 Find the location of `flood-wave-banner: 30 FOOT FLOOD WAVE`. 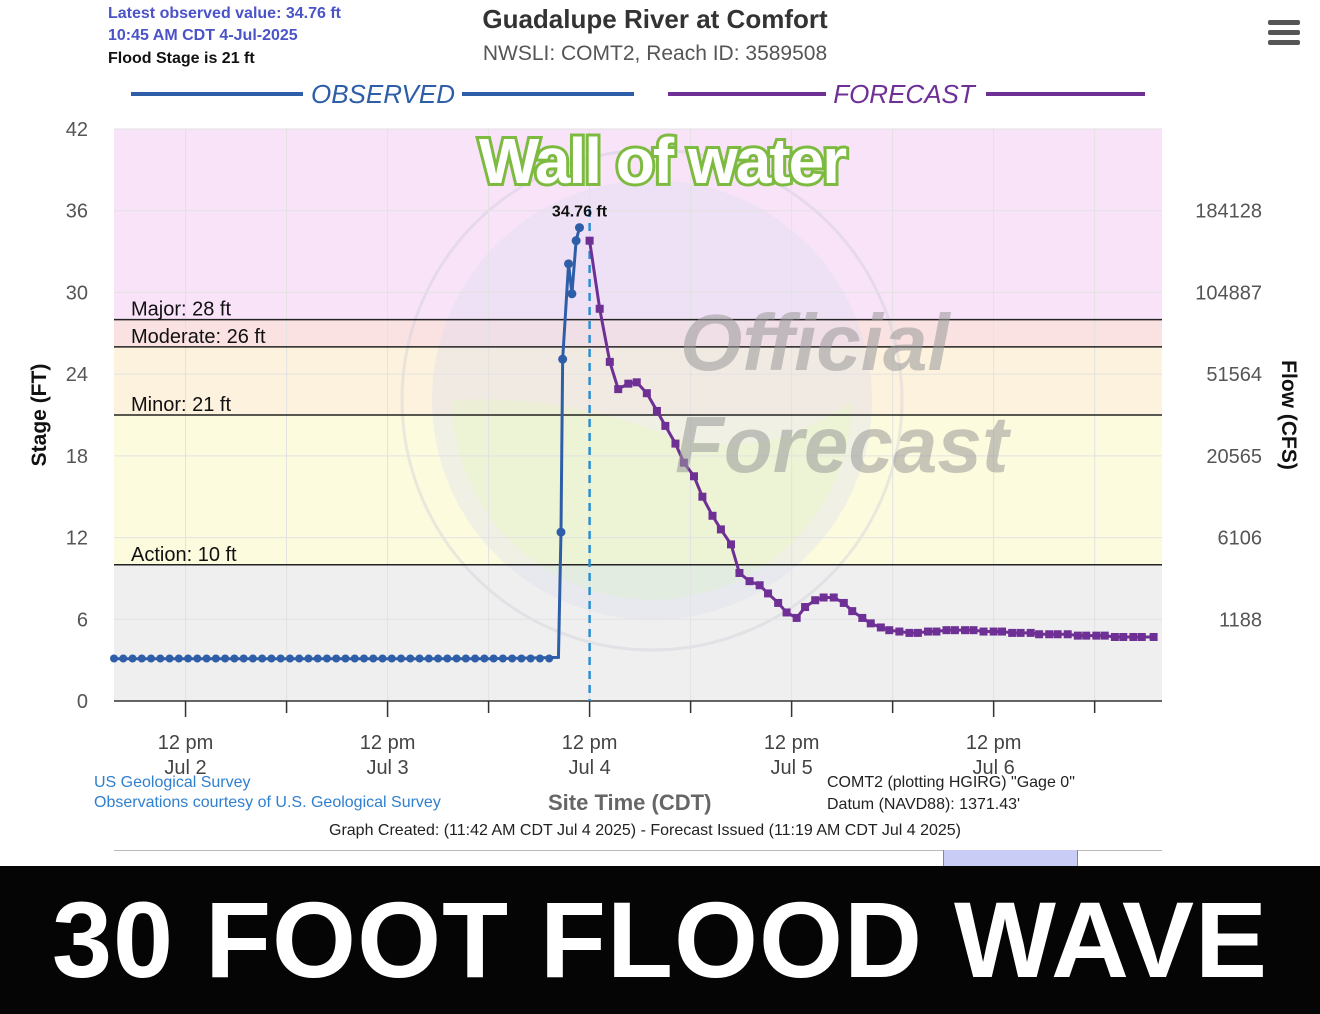

flood-wave-banner: 30 FOOT FLOOD WAVE is located at coordinates (660, 939).